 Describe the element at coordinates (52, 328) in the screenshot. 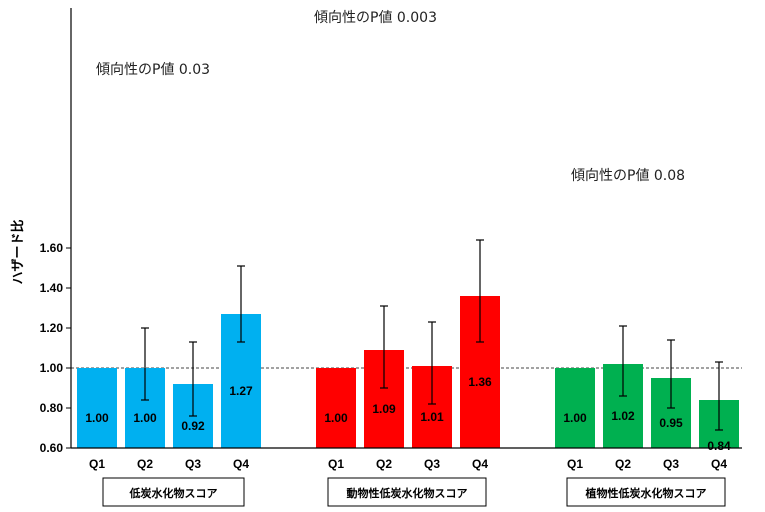

I see `y-tick-label: 1.20` at that location.